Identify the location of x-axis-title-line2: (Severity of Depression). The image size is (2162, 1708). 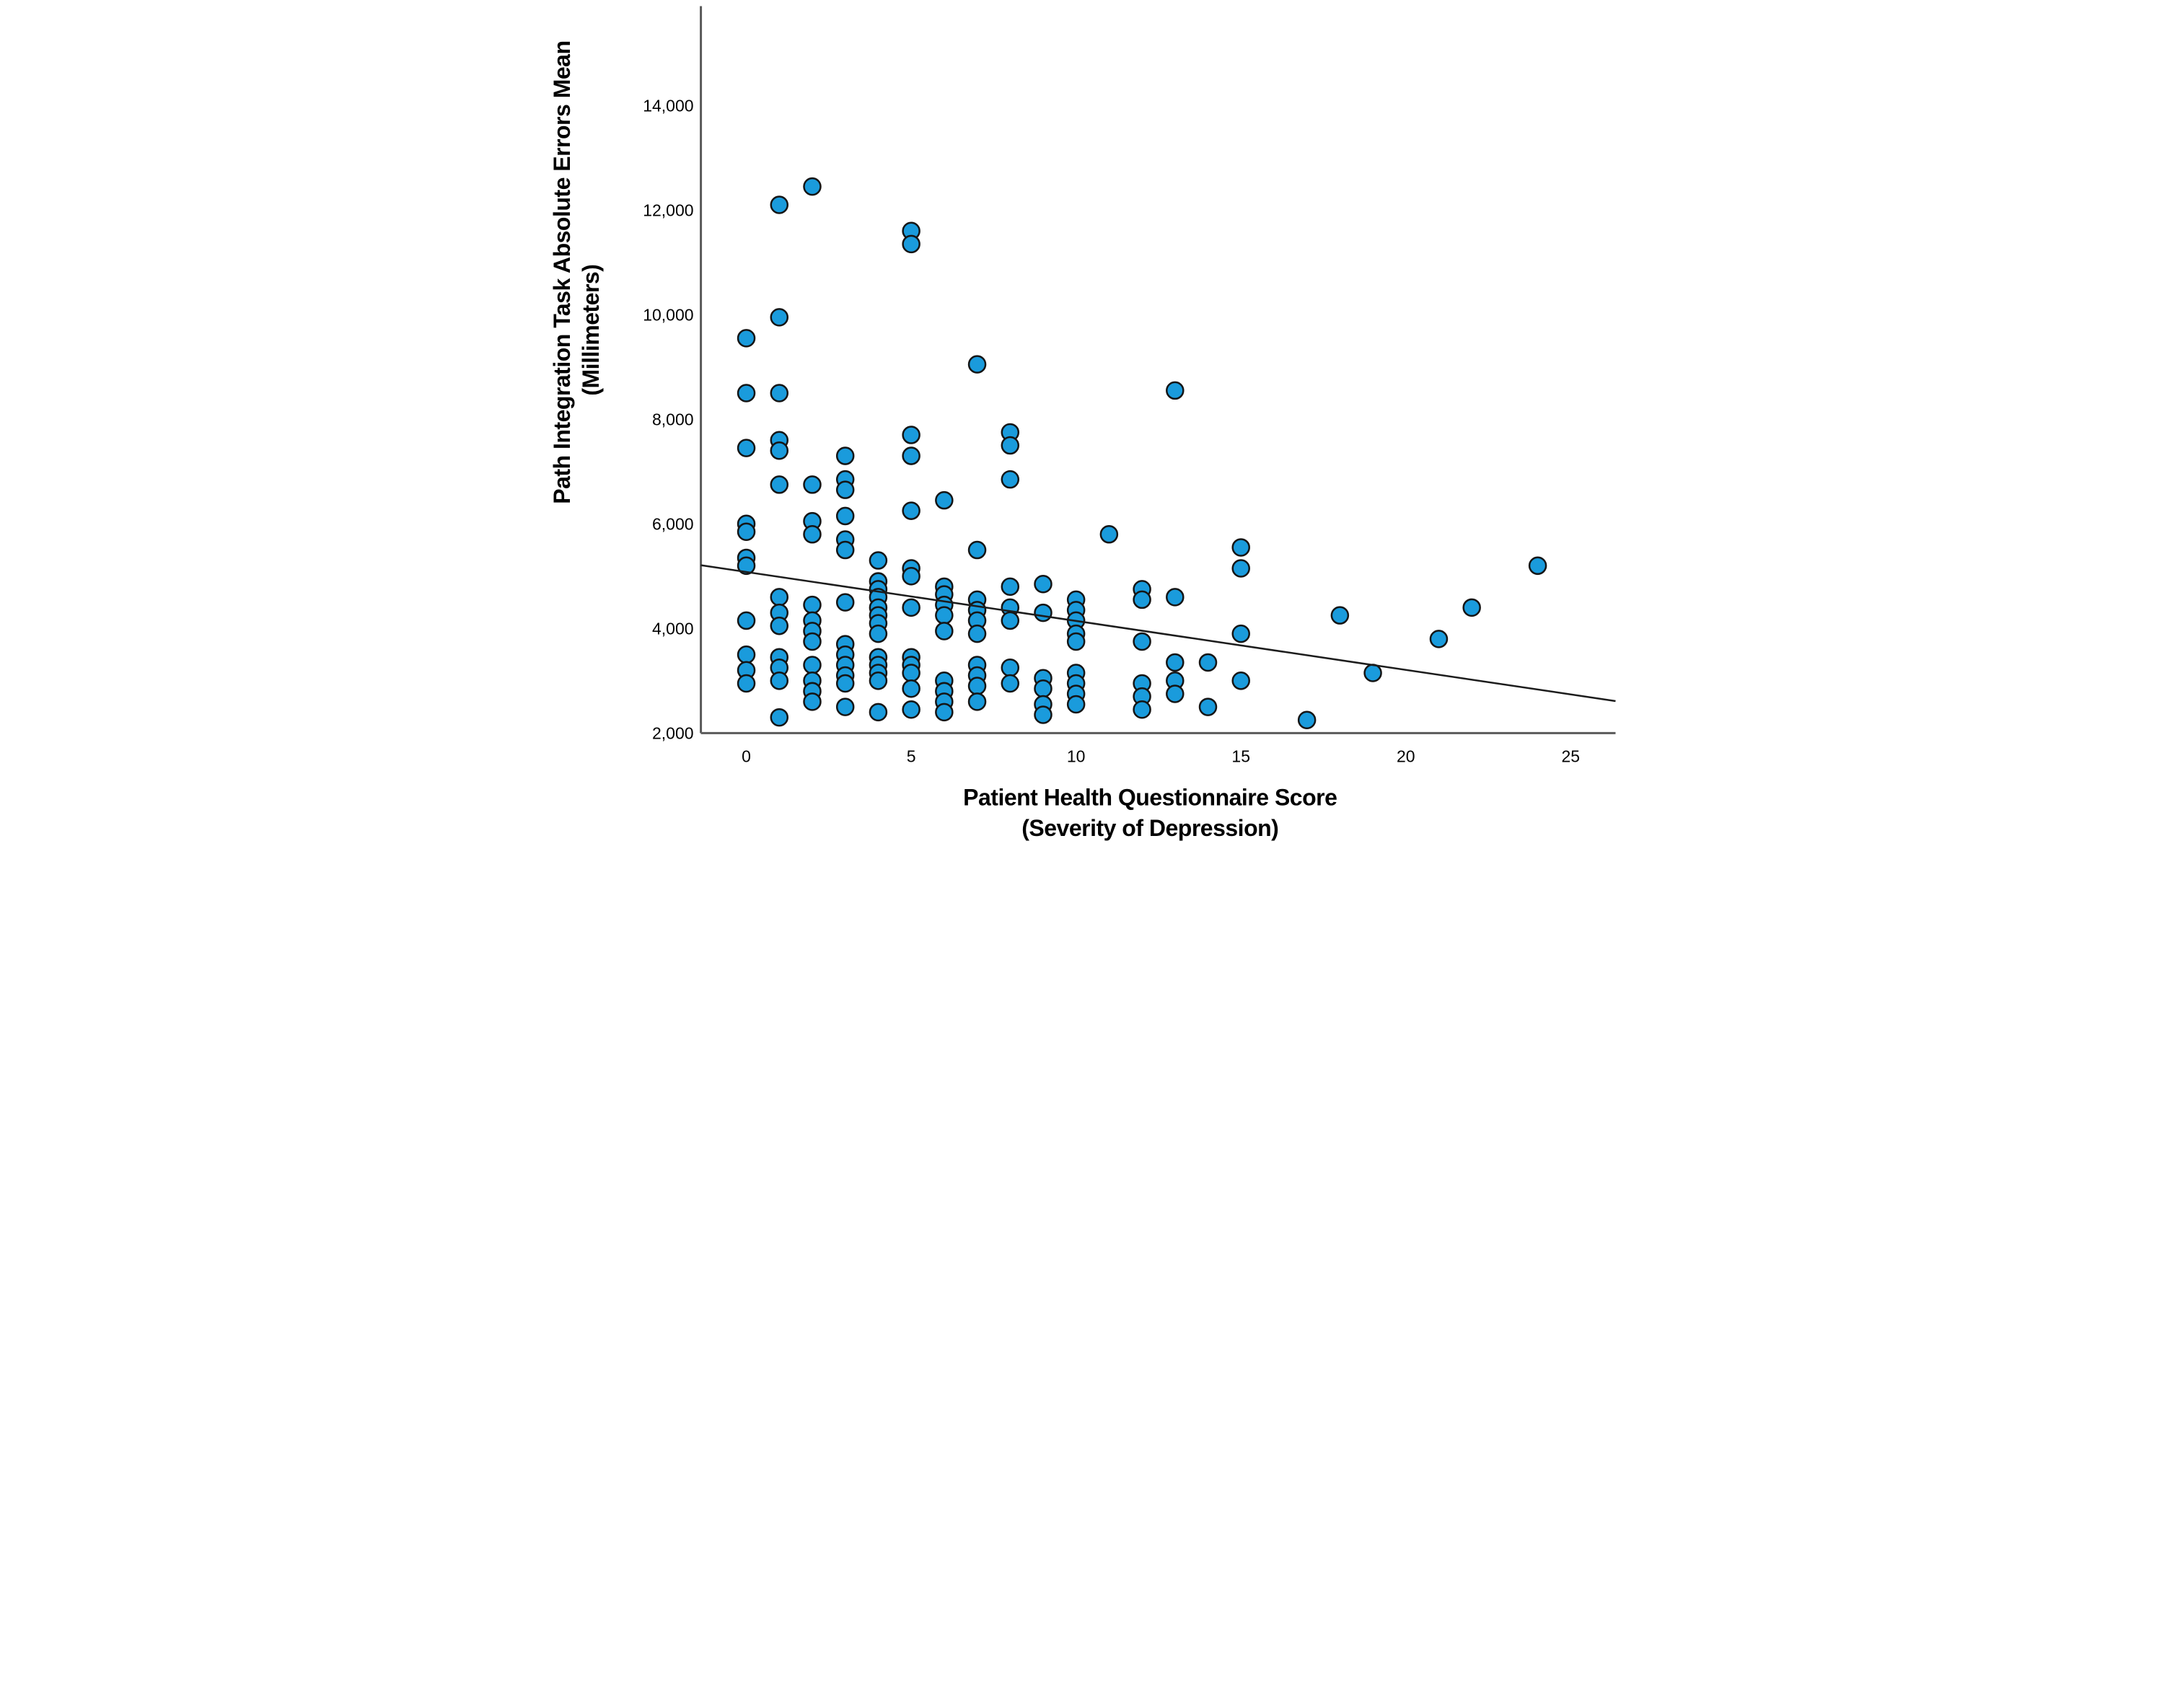
(1149, 828).